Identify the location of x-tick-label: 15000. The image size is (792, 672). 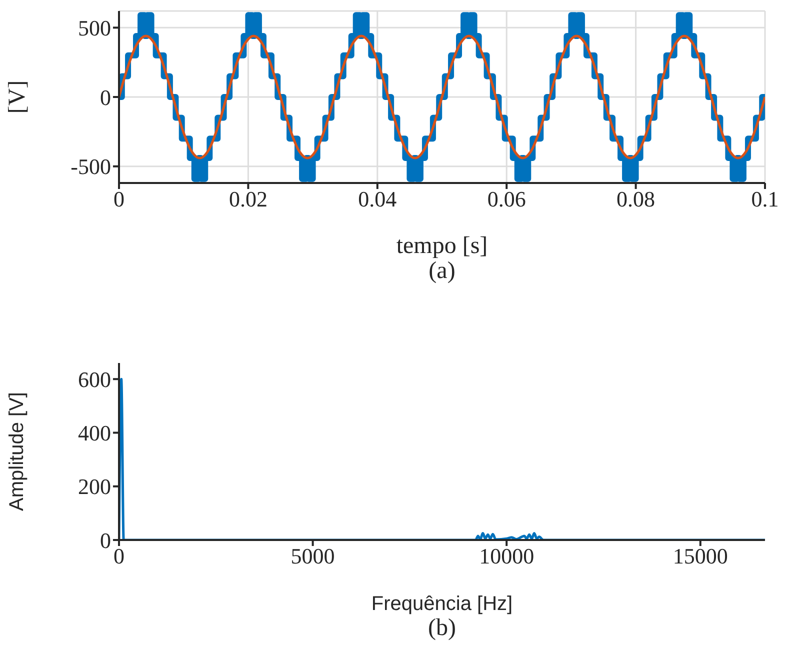
(700, 556).